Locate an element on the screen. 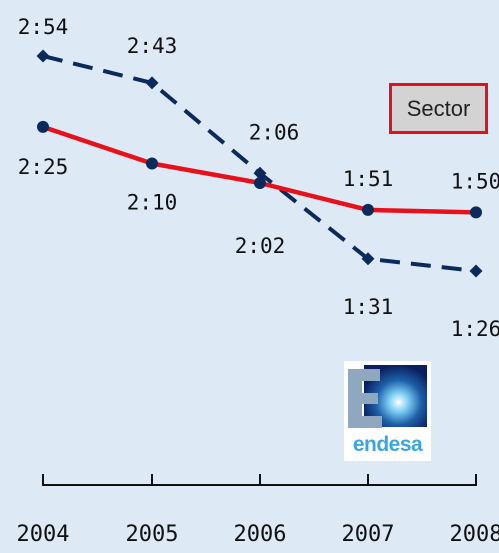 This screenshot has height=553, width=499. legend-label: Sector is located at coordinates (438, 108).